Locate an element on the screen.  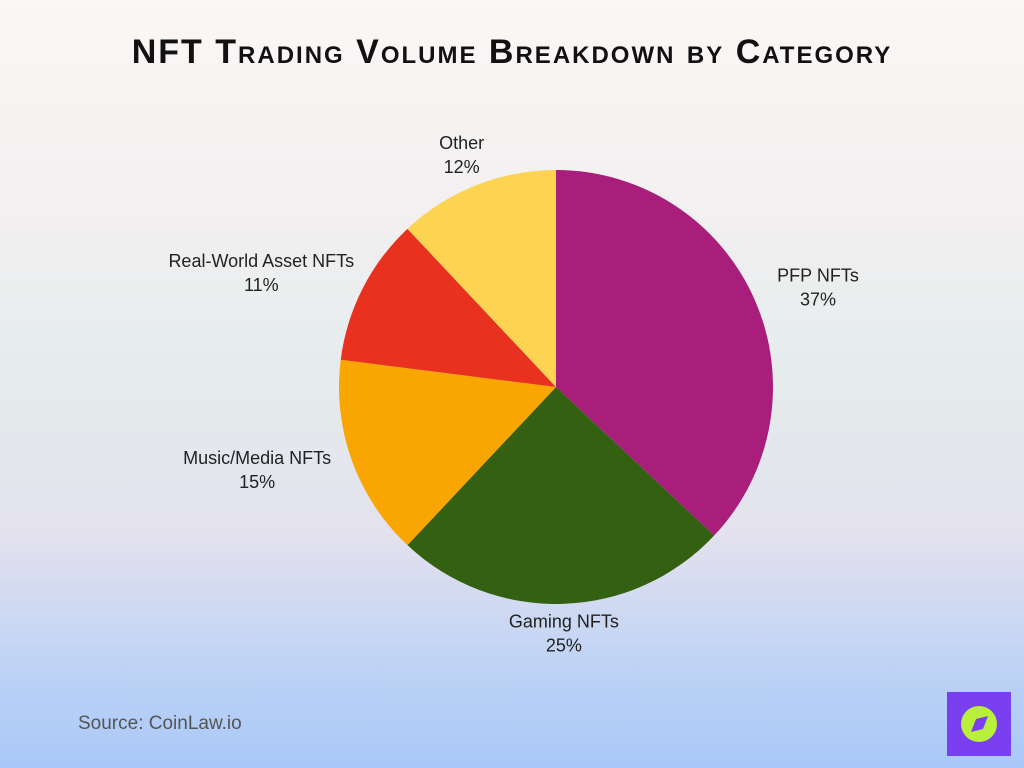
slice-value-label: 11% is located at coordinates (261, 285).